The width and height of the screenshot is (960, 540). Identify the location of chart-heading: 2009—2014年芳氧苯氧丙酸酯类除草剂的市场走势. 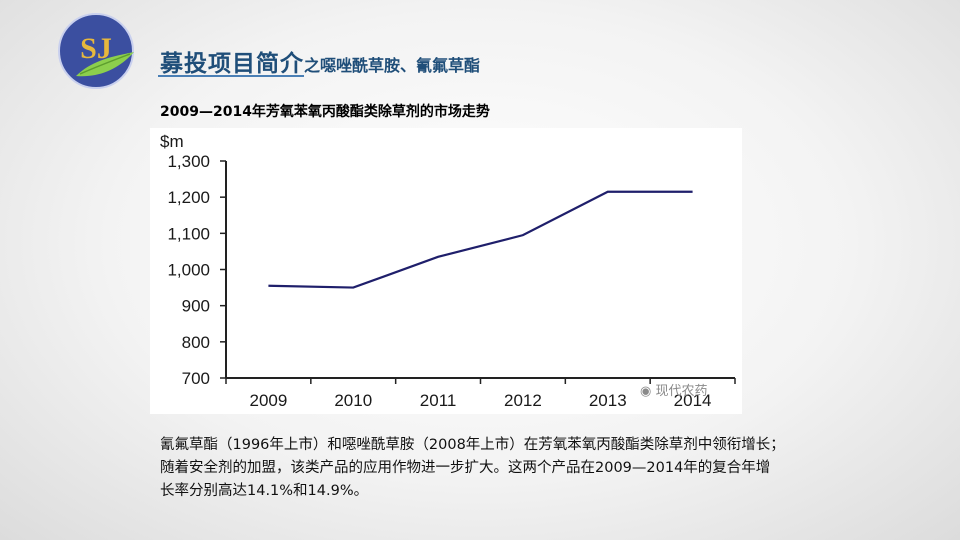
(325, 112).